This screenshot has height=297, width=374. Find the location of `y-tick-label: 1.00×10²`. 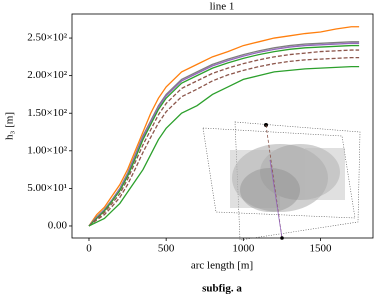

y-tick-label: 1.00×10² is located at coordinates (47, 150).